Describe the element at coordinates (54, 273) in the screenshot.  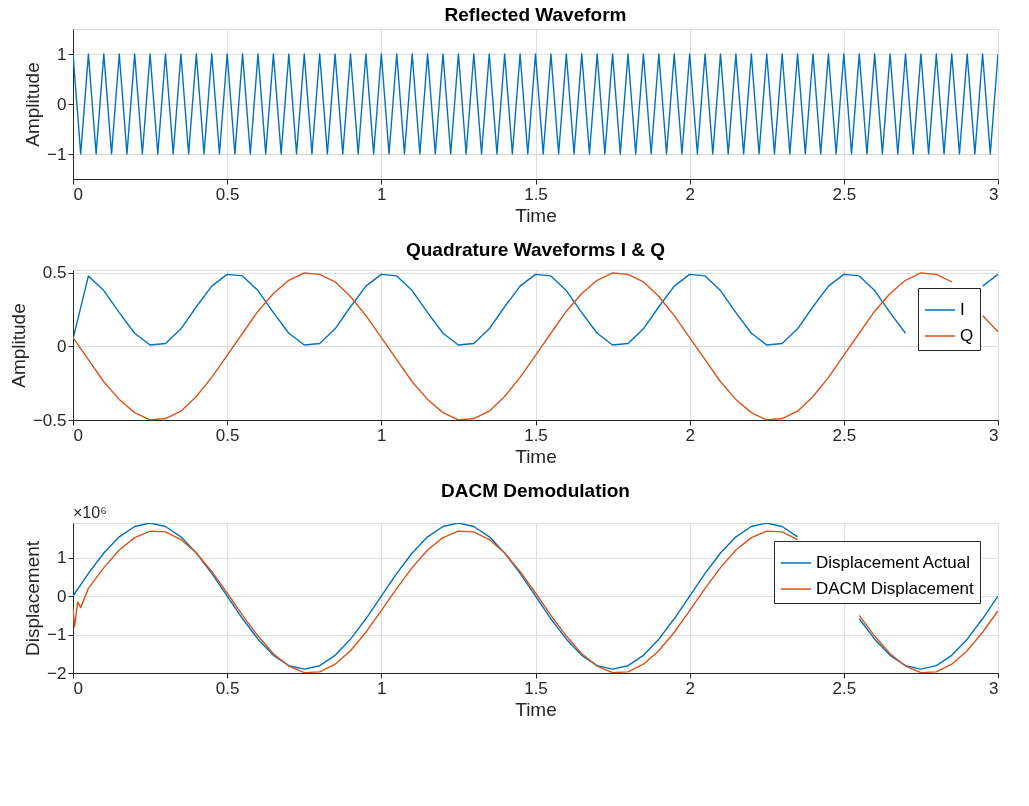
I see `y-tick-label: 0.5` at that location.